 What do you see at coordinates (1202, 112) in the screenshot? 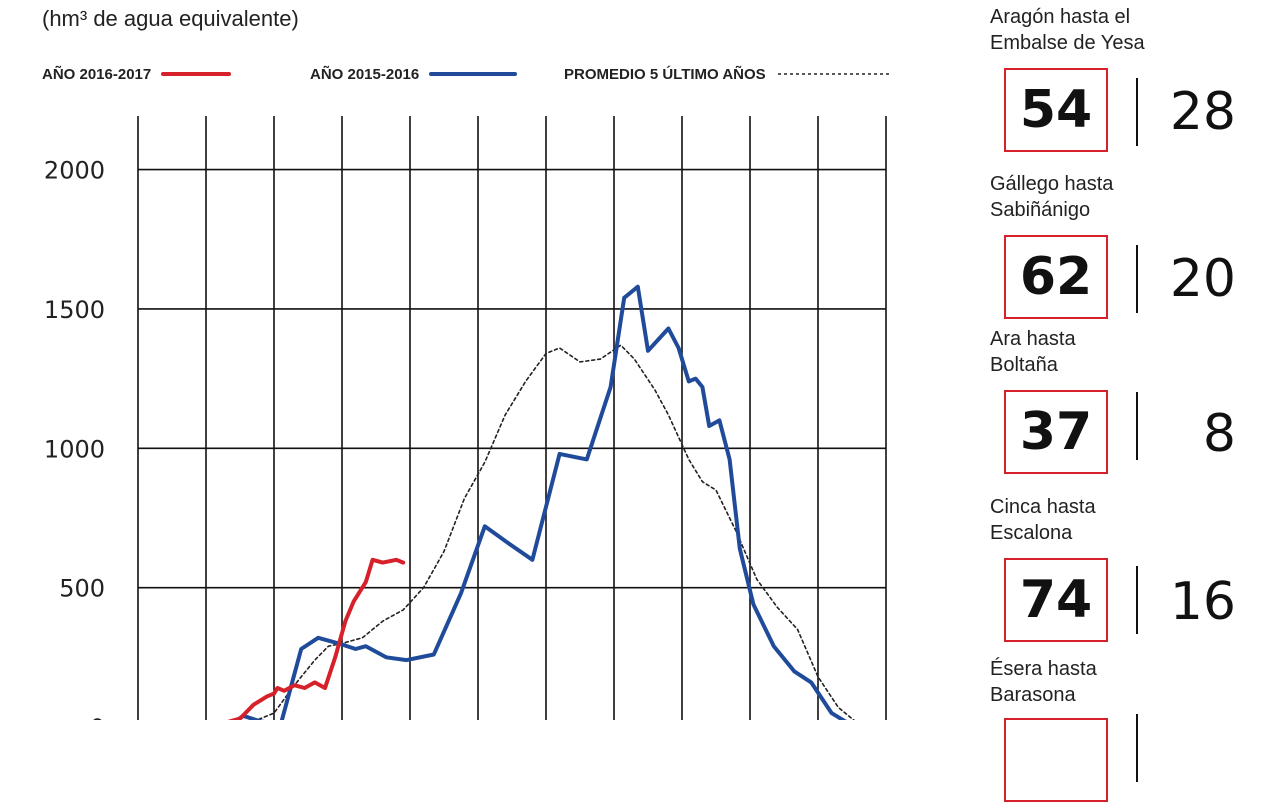
I see `basin-value: 28` at bounding box center [1202, 112].